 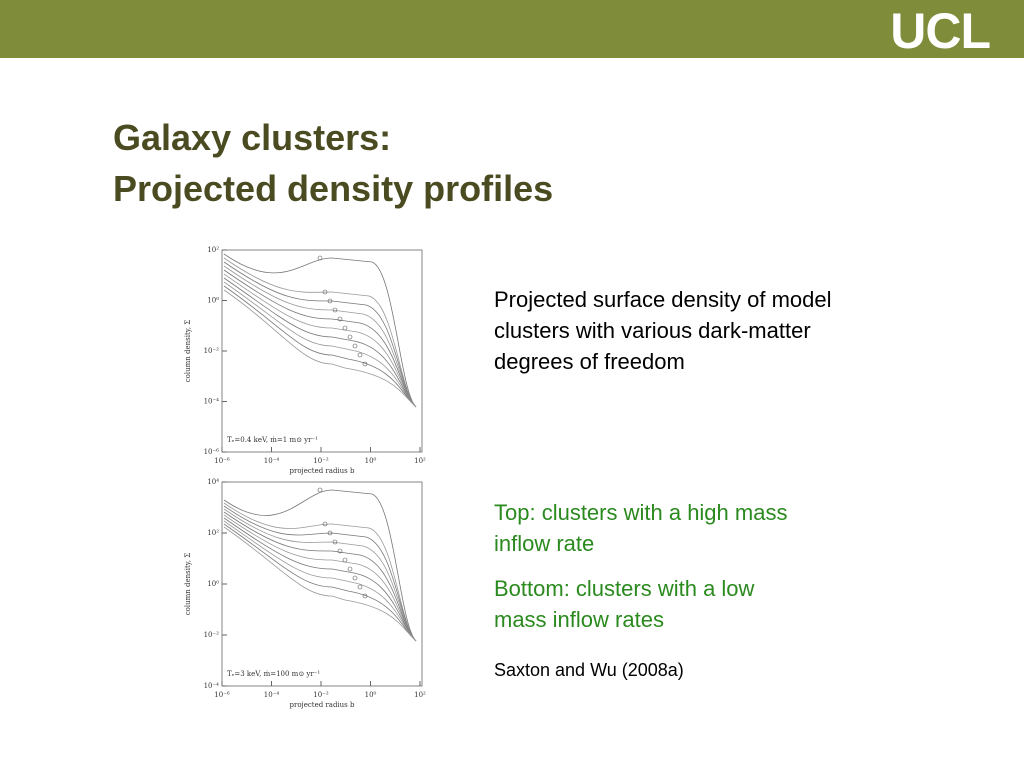 What do you see at coordinates (652, 330) in the screenshot?
I see `text-line: clusters with various dark-matter` at bounding box center [652, 330].